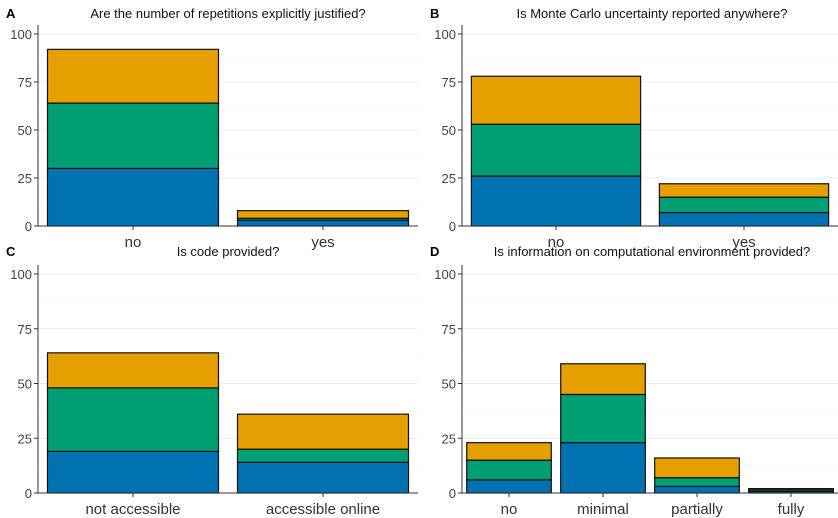 The width and height of the screenshot is (838, 518). What do you see at coordinates (228, 251) in the screenshot?
I see `panel-title: Is code provided?` at bounding box center [228, 251].